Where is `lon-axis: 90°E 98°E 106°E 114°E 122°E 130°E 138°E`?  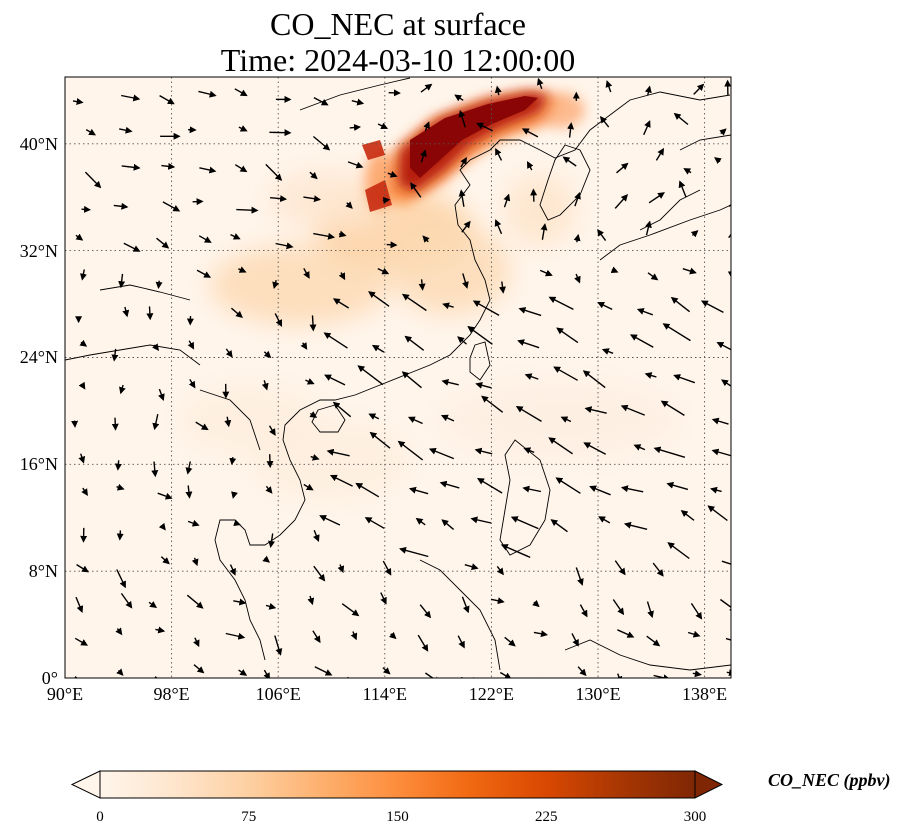
lon-axis: 90°E 98°E 106°E 114°E 122°E 130°E 138°E is located at coordinates (387, 694).